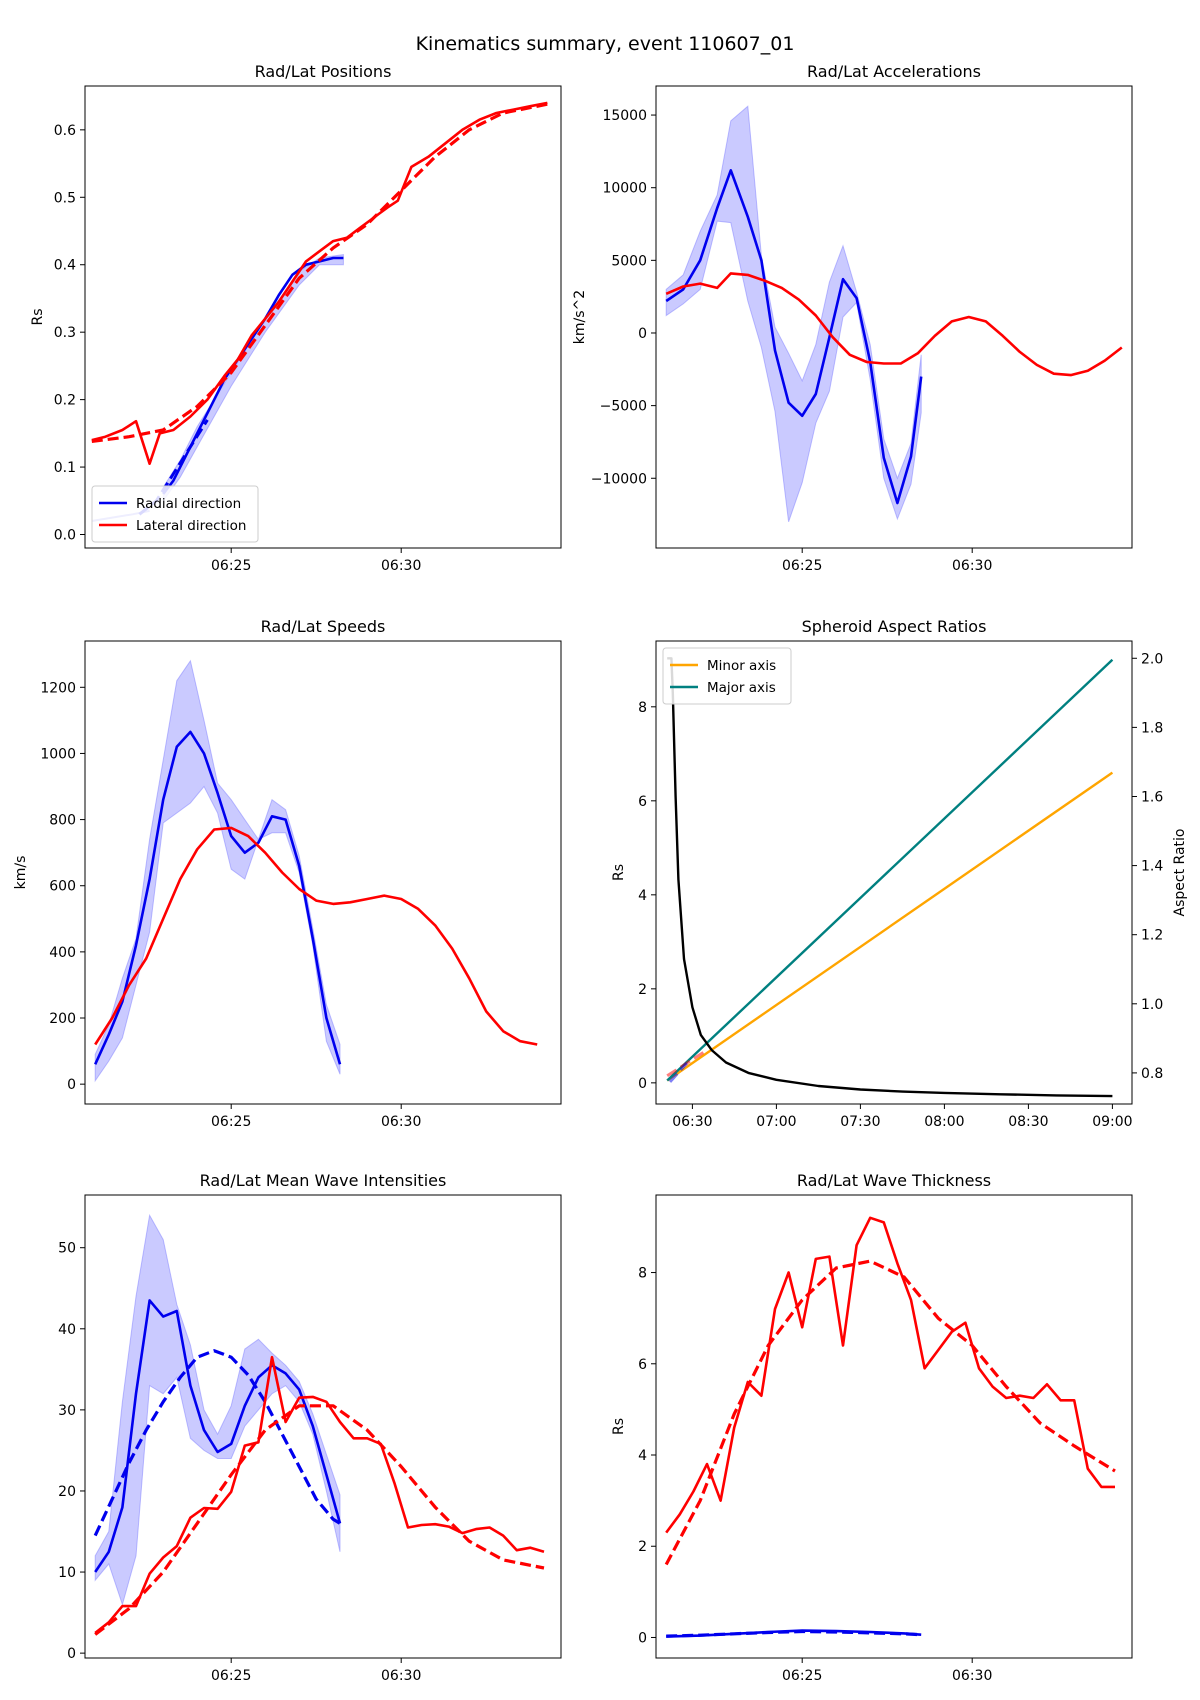 Image resolution: width=1200 pixels, height=1700 pixels. I want to click on legend-label: Major axis, so click(741, 688).